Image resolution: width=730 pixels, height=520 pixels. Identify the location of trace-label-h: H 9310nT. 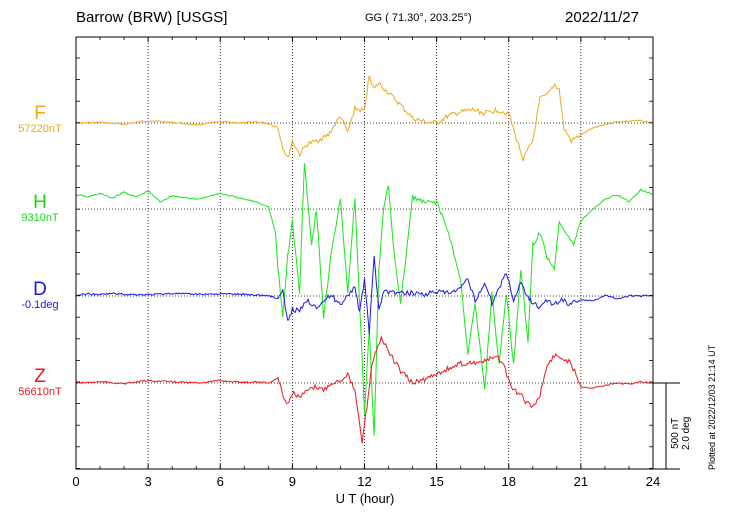
(40, 208).